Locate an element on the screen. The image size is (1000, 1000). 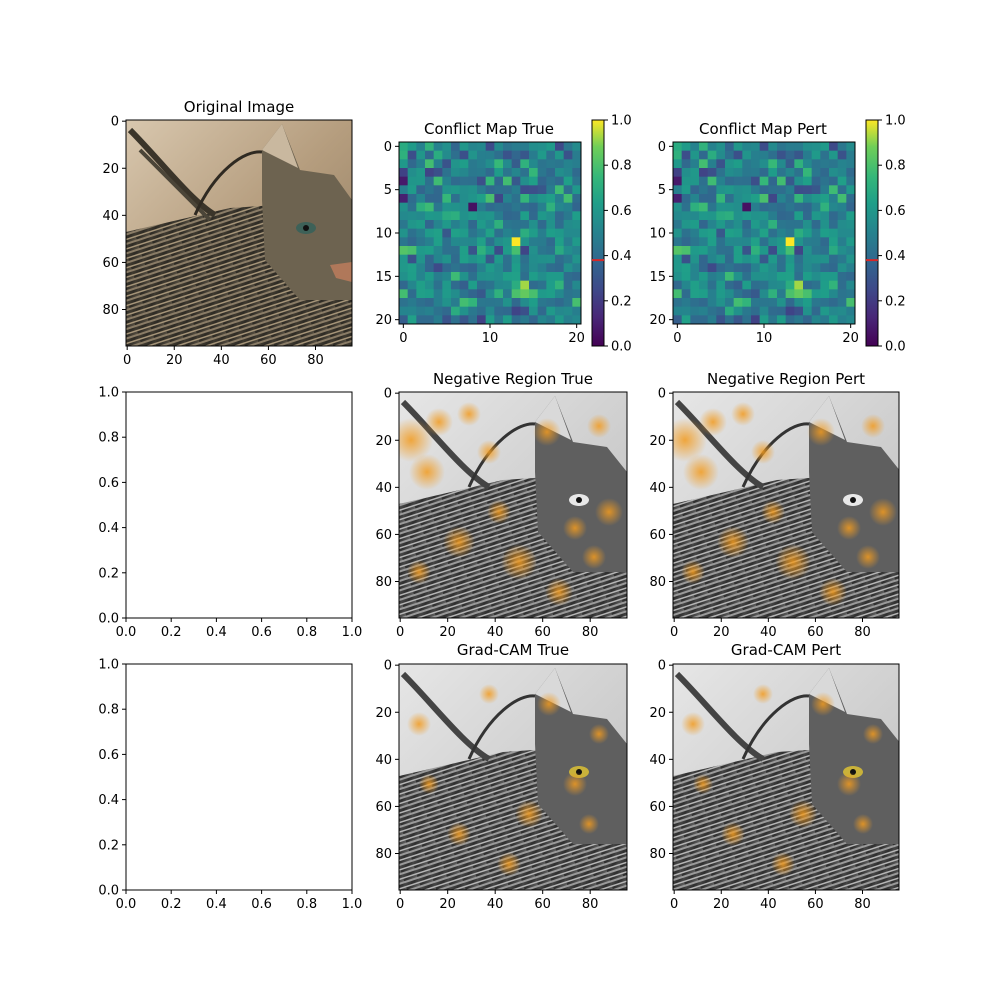
colorbar-tick-label: 1.0 is located at coordinates (895, 121).